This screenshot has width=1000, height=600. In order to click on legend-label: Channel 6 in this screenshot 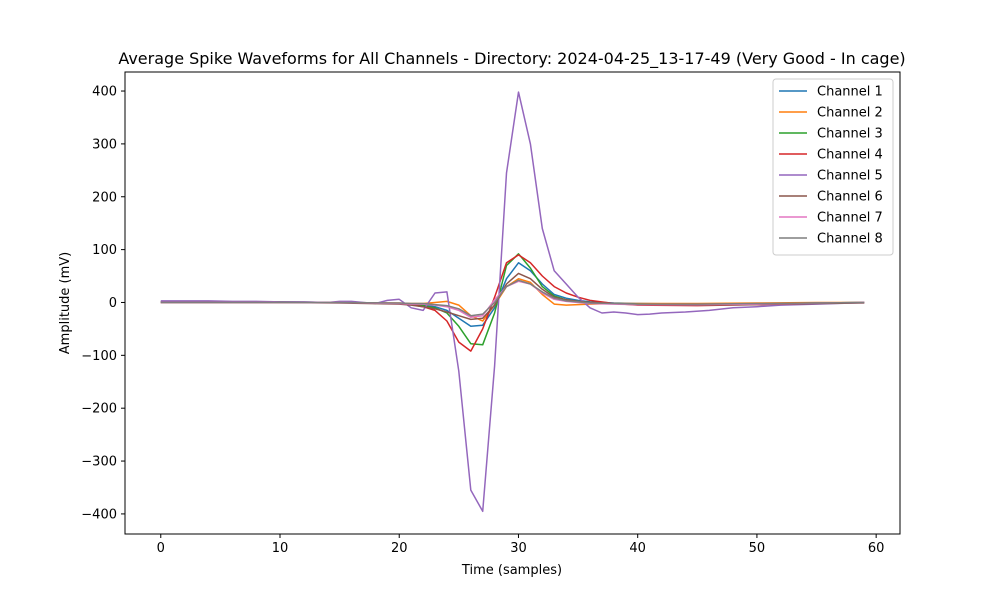, I will do `click(850, 197)`.